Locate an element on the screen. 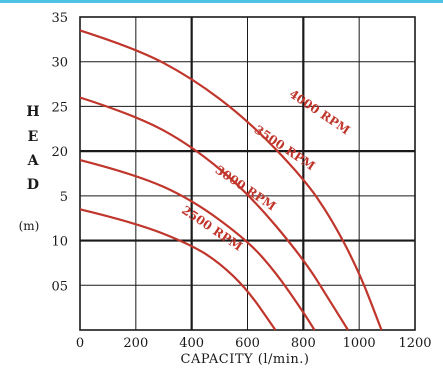  y-axis-label-letter: E is located at coordinates (33, 137).